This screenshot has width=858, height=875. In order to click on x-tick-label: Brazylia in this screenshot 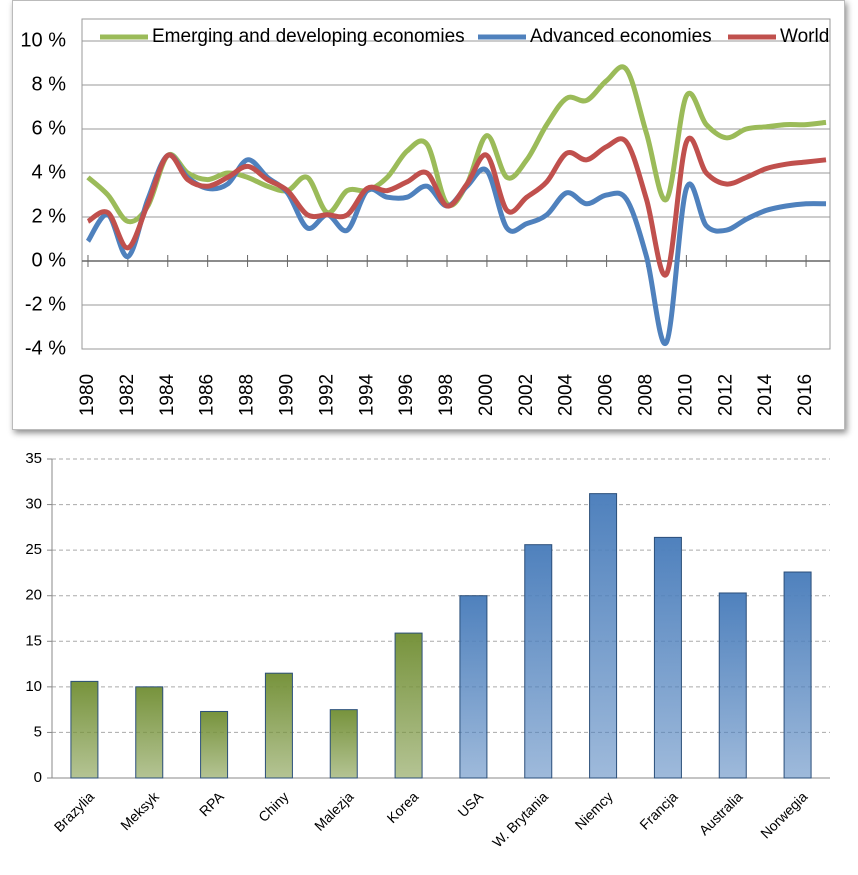, I will do `click(74, 811)`.